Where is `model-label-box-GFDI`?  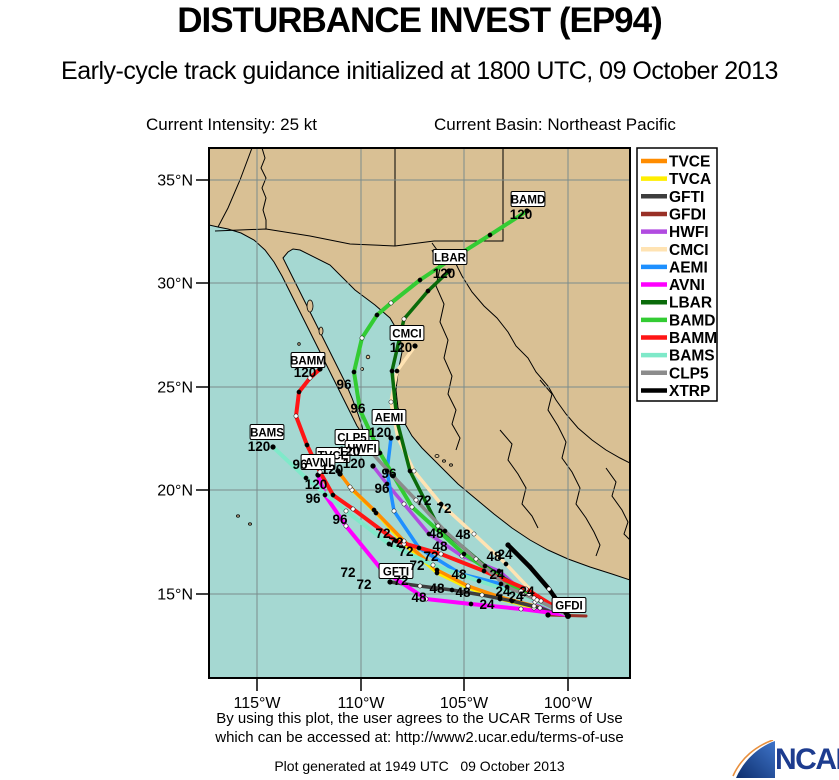 model-label-box-GFDI is located at coordinates (569, 605).